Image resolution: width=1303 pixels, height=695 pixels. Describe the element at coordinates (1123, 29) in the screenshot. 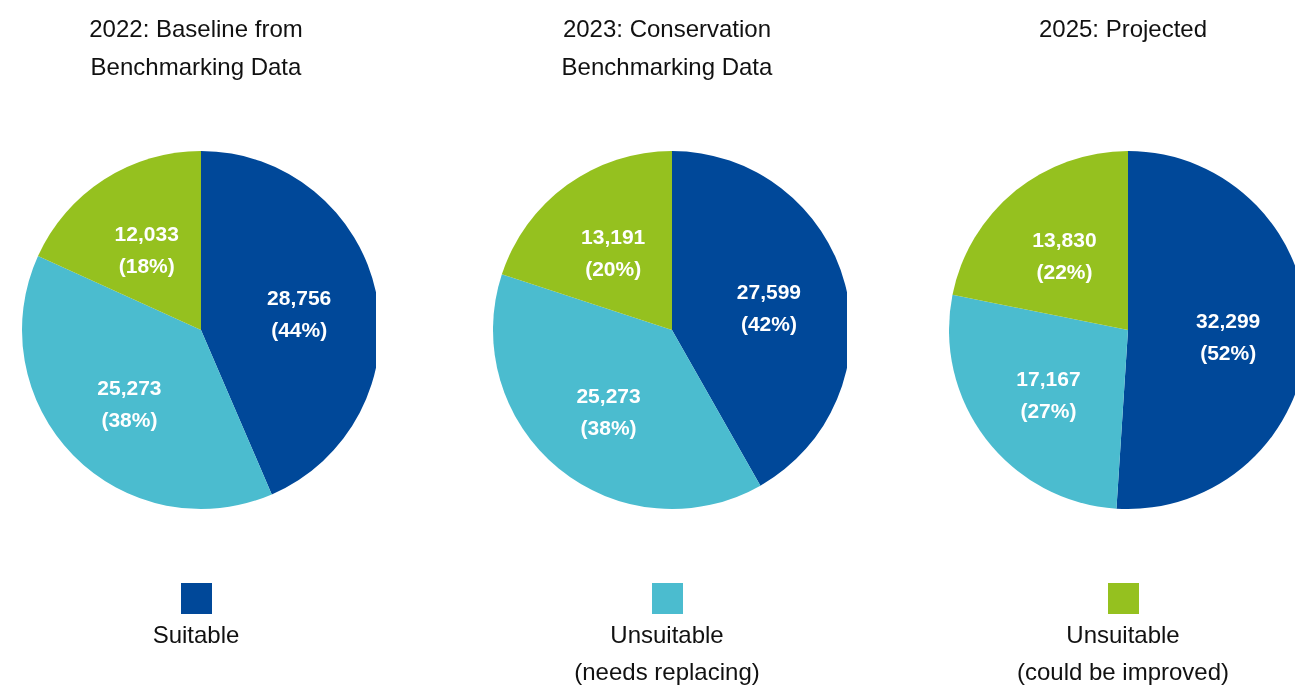

I see `chart-title: 2025: Projected` at that location.